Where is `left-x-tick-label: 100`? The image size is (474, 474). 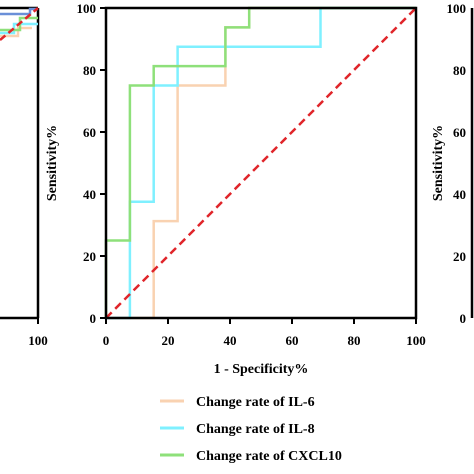
left-x-tick-label: 100 is located at coordinates (38, 340).